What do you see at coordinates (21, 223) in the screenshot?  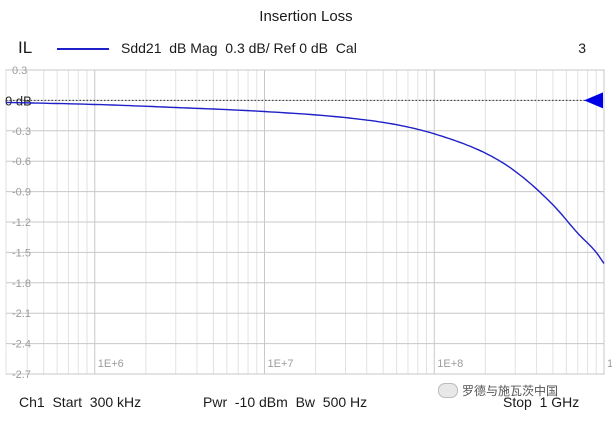 I see `y-tick-label: -1.2` at bounding box center [21, 223].